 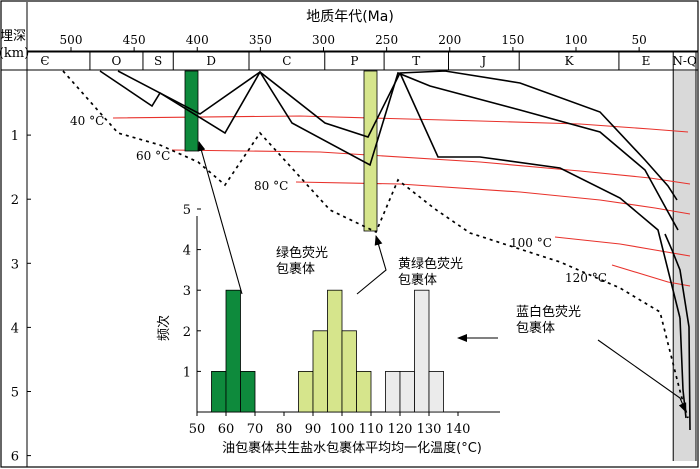 I want to click on period-label: J, so click(x=482, y=61).